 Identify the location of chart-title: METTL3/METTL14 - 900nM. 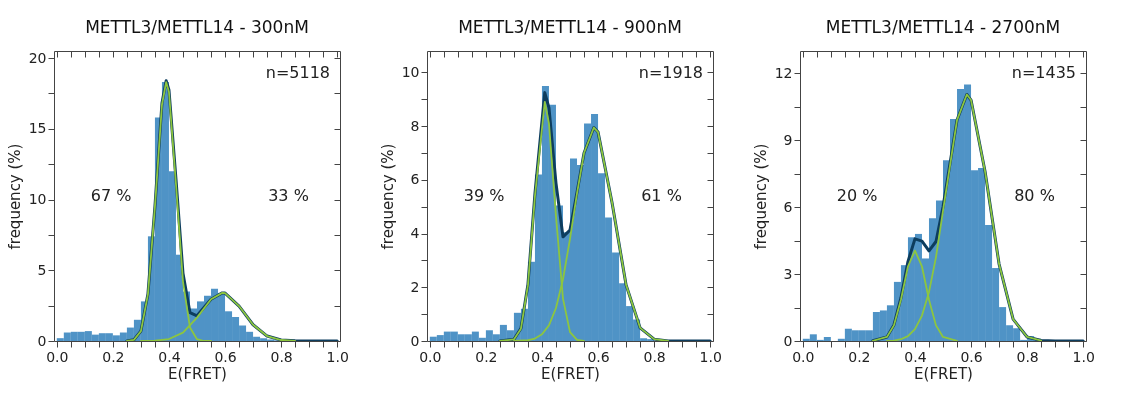
(570, 26).